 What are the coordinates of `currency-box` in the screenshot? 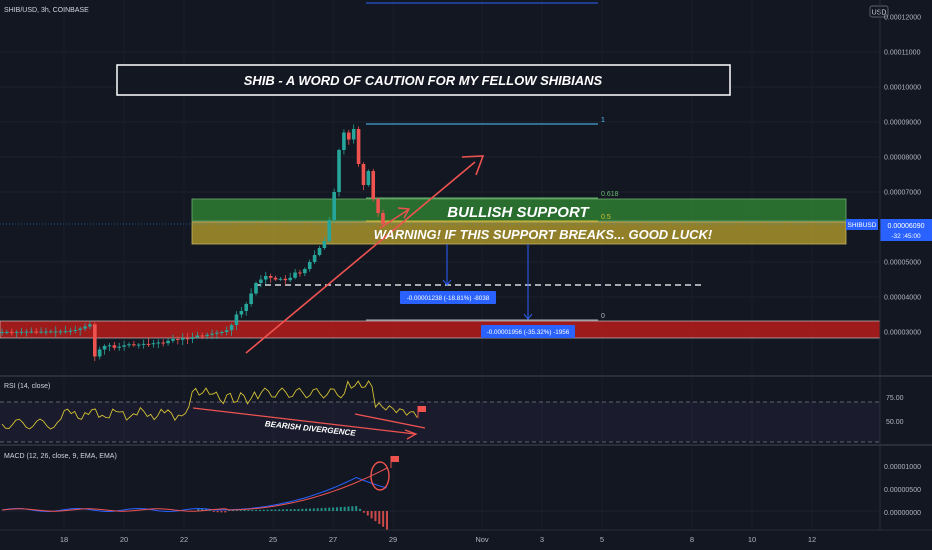 It's located at (879, 11).